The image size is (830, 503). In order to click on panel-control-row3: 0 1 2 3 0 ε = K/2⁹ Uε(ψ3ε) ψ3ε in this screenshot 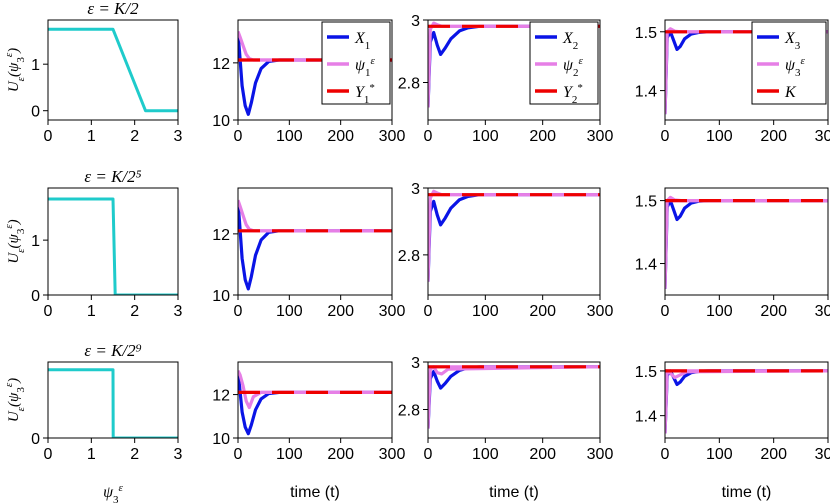, I will do `click(93, 422)`.